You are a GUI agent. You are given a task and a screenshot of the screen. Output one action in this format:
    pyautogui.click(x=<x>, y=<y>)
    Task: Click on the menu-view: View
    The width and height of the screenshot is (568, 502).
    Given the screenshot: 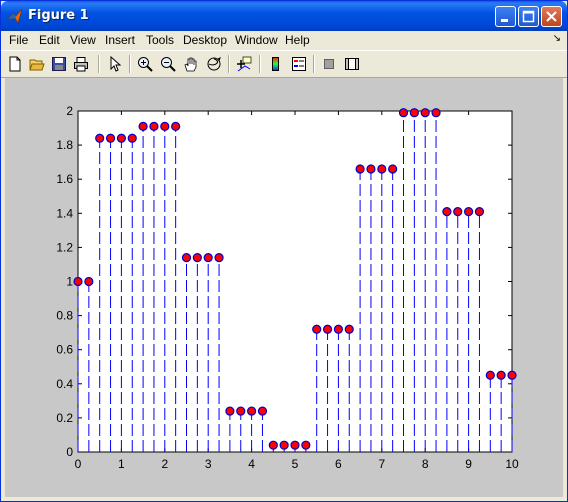 What is the action you would take?
    pyautogui.click(x=83, y=40)
    